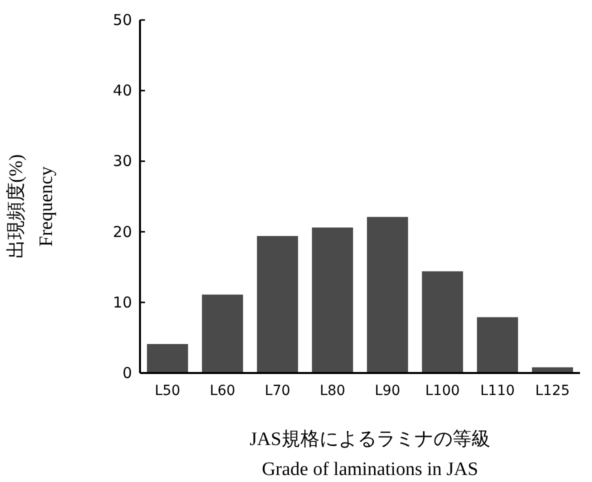 The height and width of the screenshot is (482, 592). I want to click on y-tick-label: 30, so click(122, 161).